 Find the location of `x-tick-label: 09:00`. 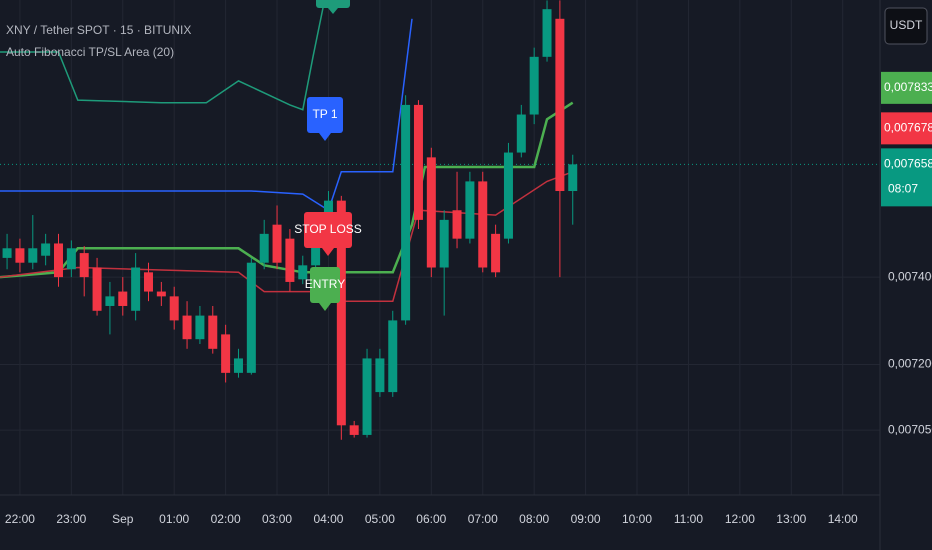

x-tick-label: 09:00 is located at coordinates (586, 519).